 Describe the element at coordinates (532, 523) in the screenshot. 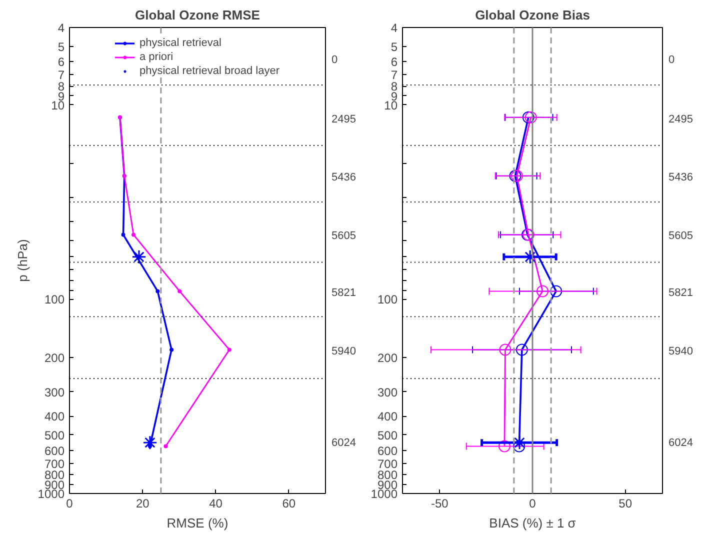

I see `x-axis-title: BIAS (%) ± 1 σ` at that location.